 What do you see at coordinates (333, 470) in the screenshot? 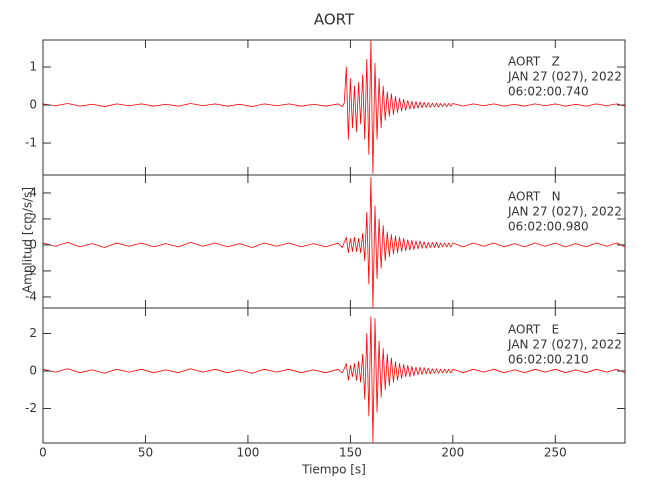
I see `x-axis-label: Tiempo [s]` at bounding box center [333, 470].